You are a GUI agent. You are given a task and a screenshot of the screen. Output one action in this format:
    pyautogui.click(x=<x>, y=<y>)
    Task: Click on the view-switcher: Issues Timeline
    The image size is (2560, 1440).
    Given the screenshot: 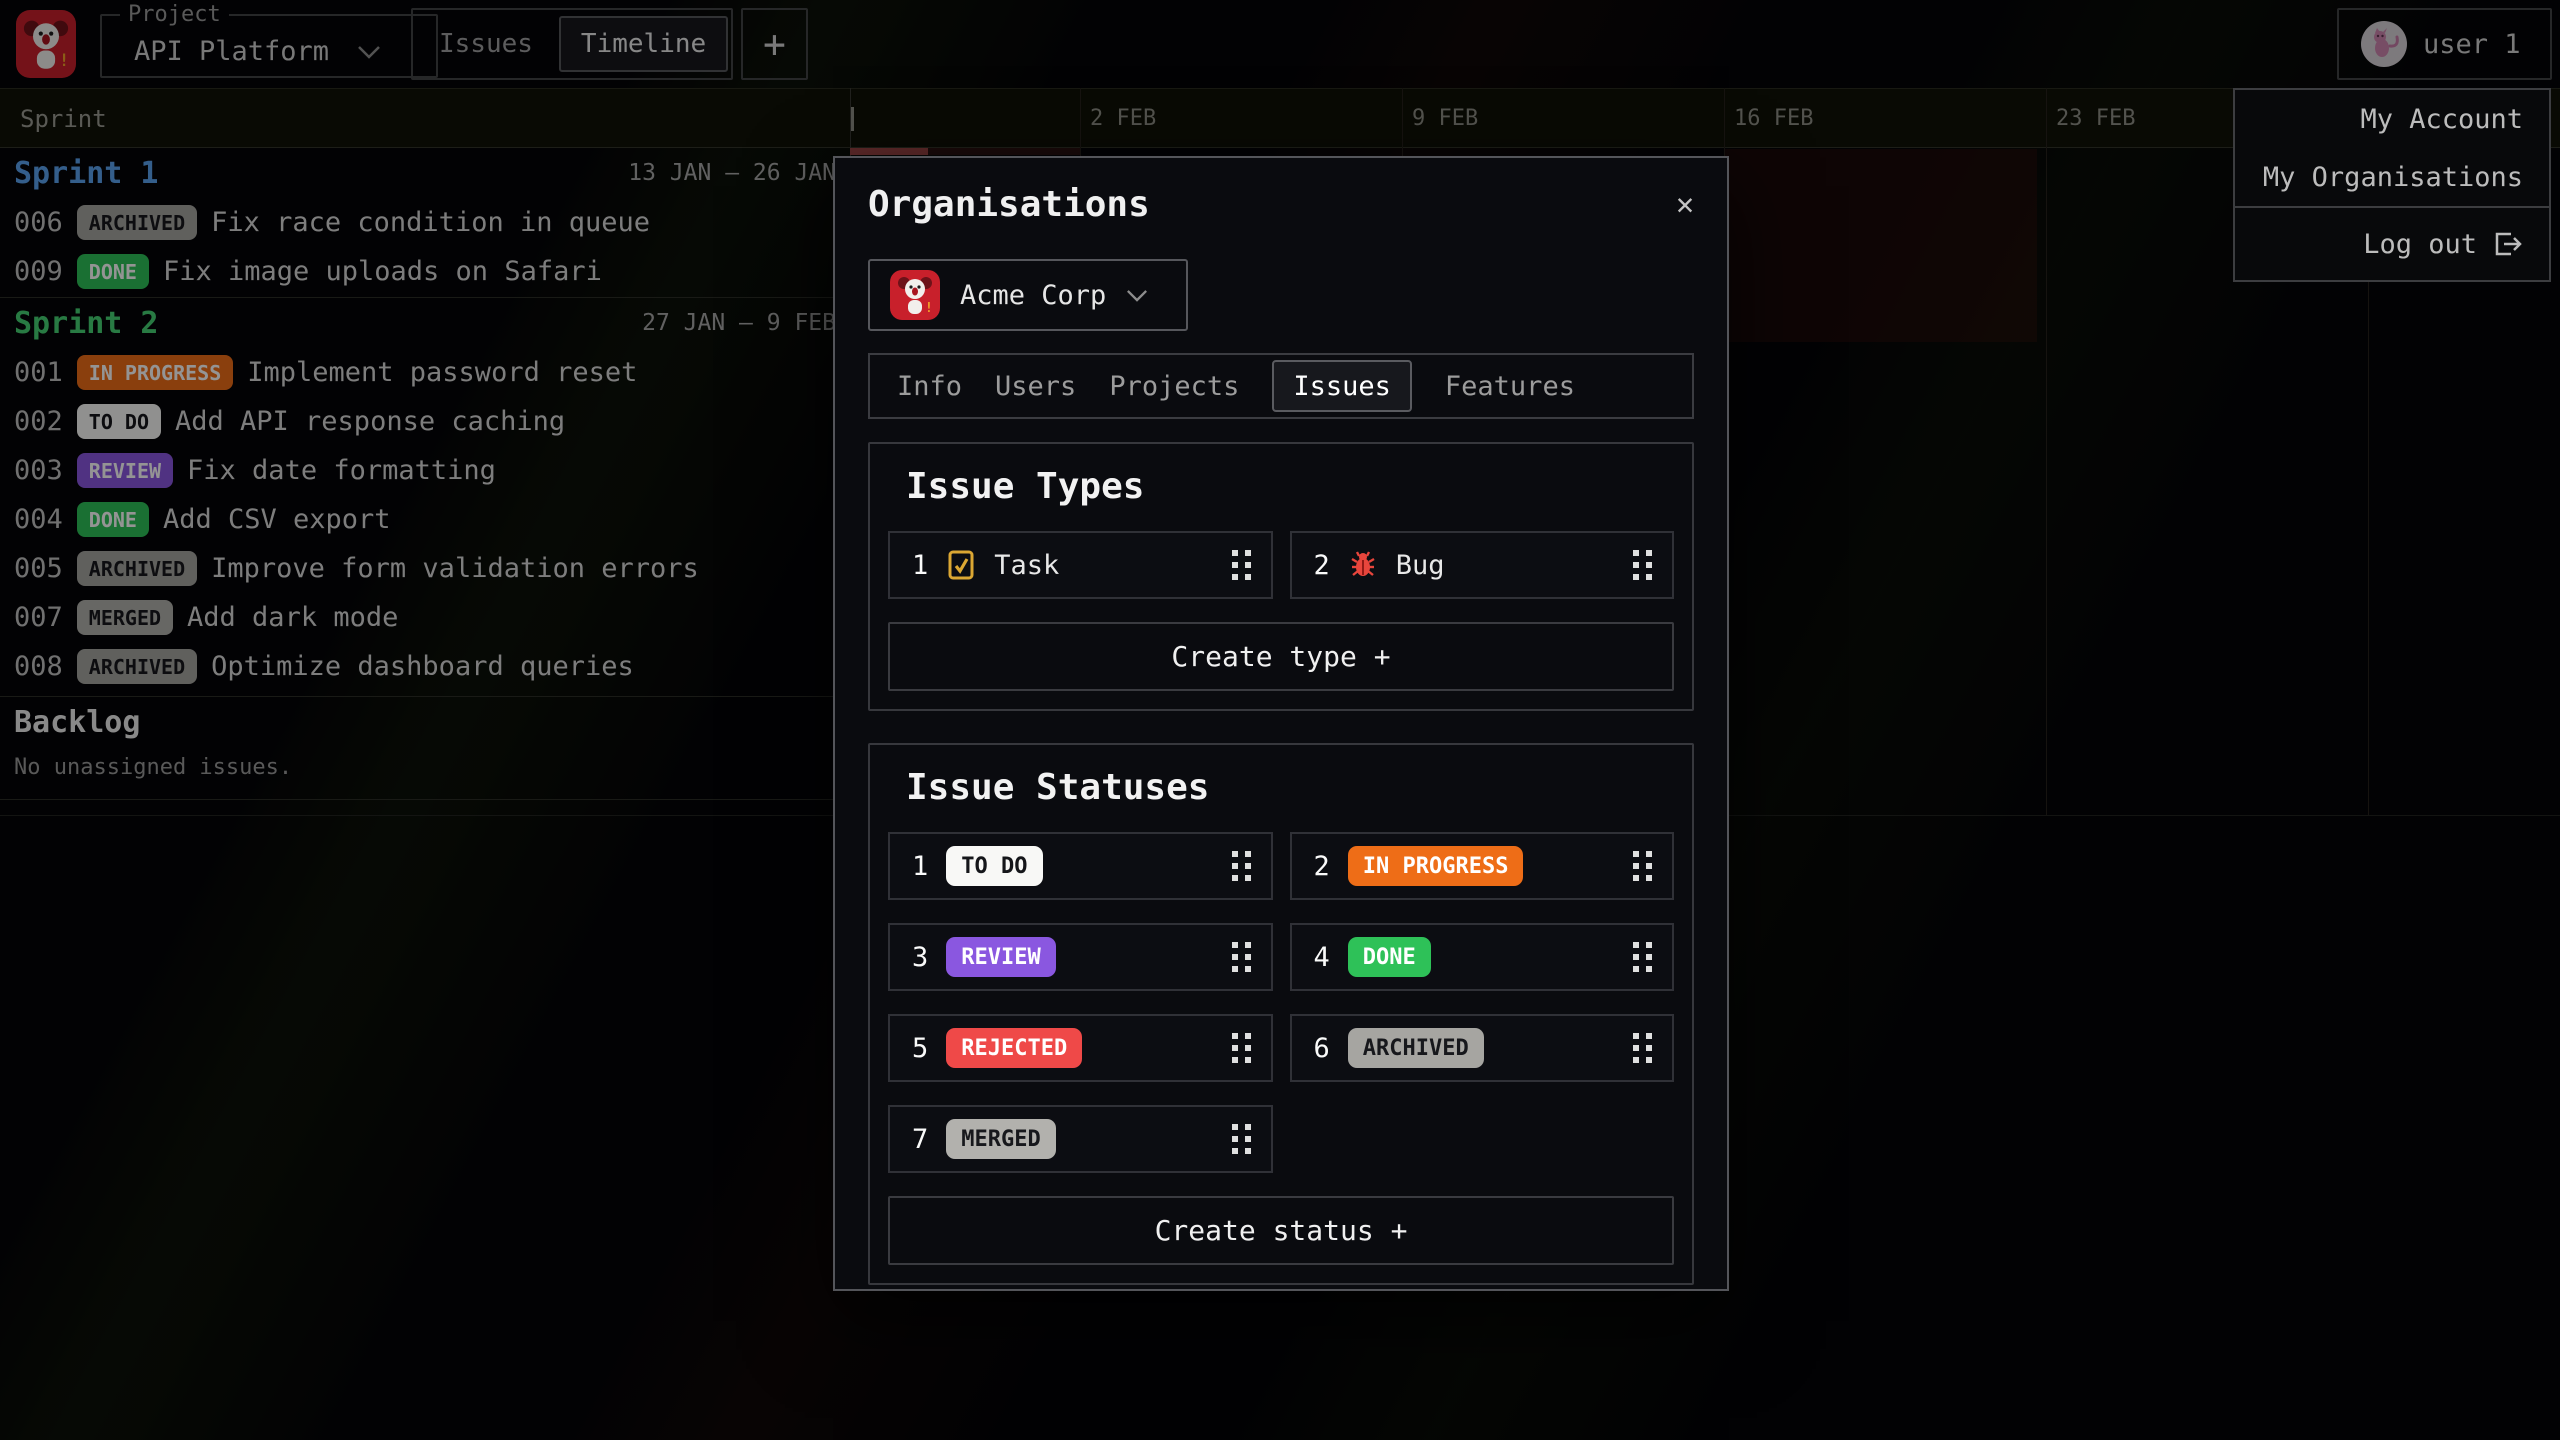 What is the action you would take?
    pyautogui.click(x=572, y=44)
    